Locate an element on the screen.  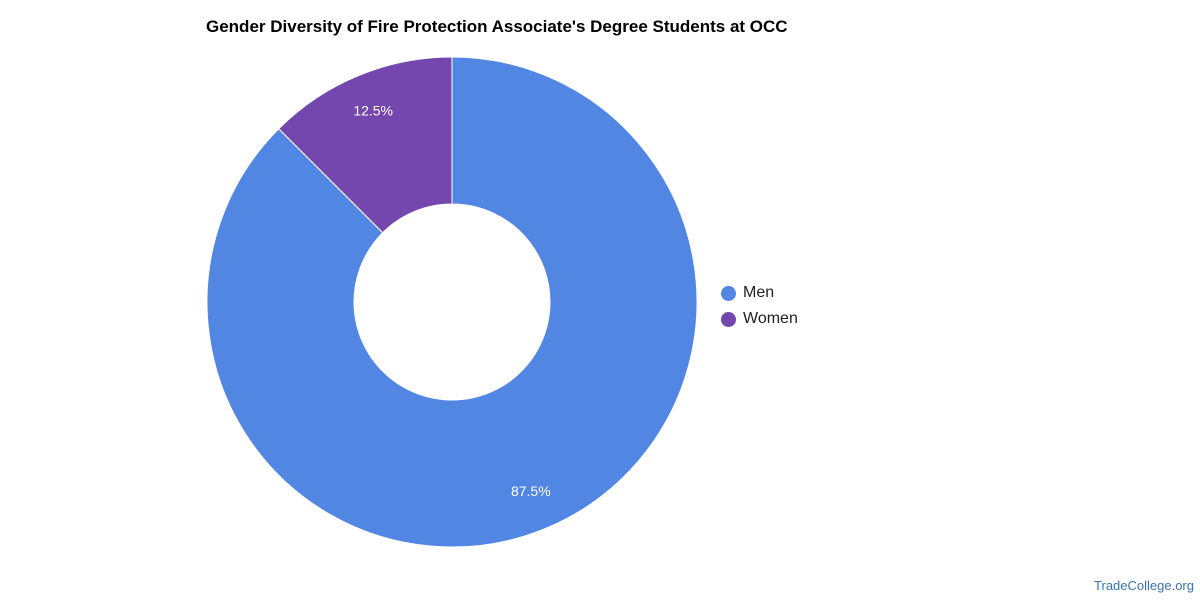
legend-swatch-women is located at coordinates (728, 319).